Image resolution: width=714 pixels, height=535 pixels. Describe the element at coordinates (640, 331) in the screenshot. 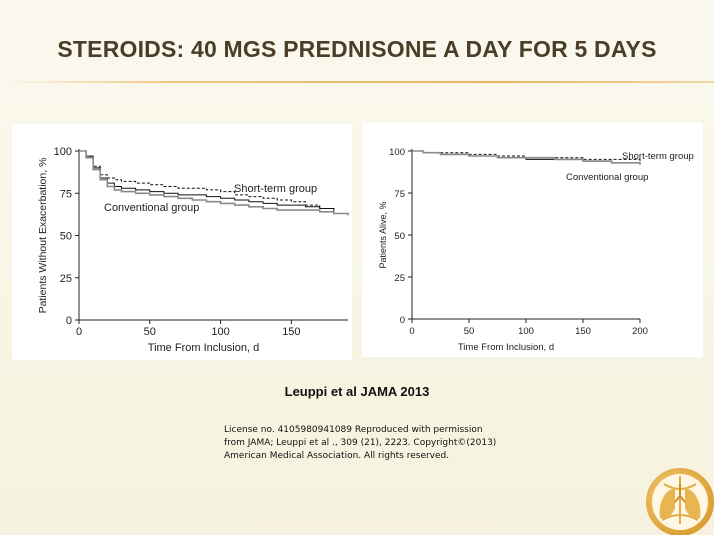

I see `x-tick-label: 200` at that location.